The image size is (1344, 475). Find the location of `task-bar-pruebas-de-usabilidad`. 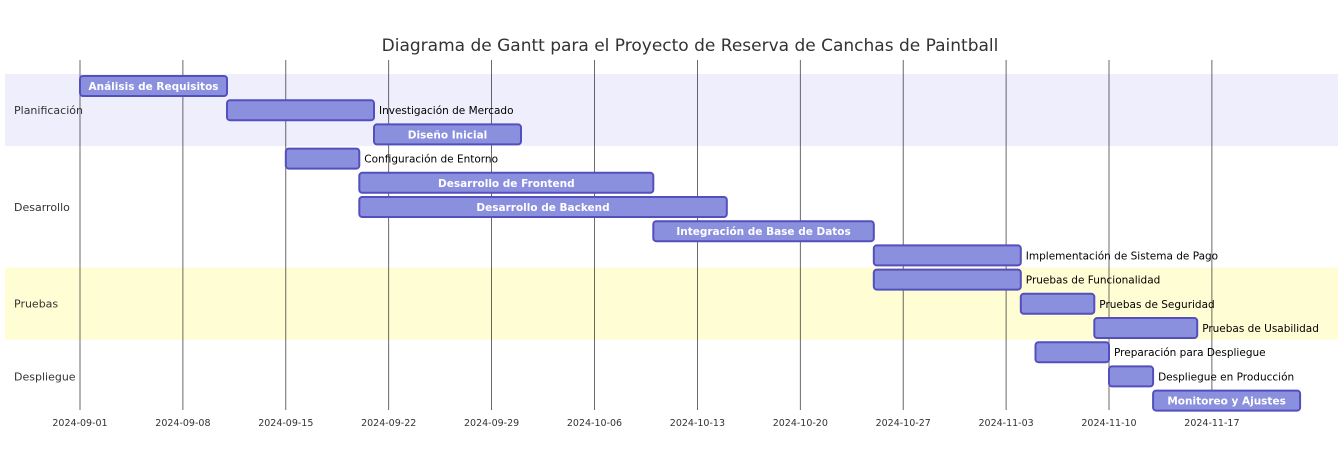

task-bar-pruebas-de-usabilidad is located at coordinates (1146, 328).